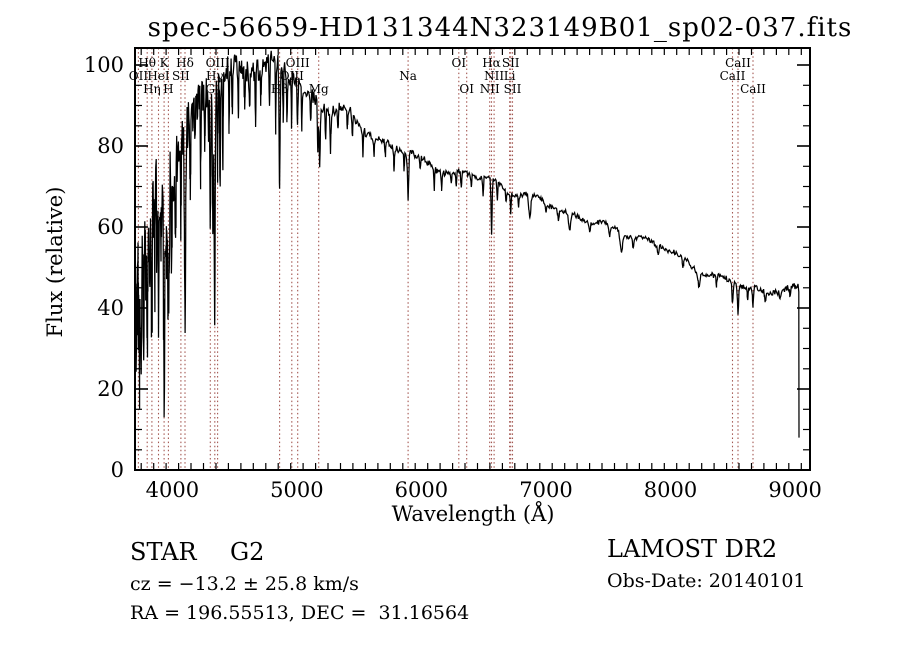 The height and width of the screenshot is (649, 900). Describe the element at coordinates (491, 63) in the screenshot. I see `line-marker-label: Hα` at that location.